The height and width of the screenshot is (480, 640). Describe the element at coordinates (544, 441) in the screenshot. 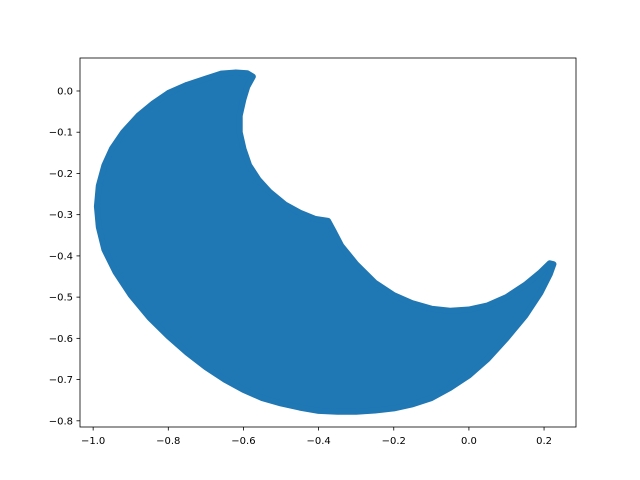

I see `x-tick-label: 0.2` at that location.